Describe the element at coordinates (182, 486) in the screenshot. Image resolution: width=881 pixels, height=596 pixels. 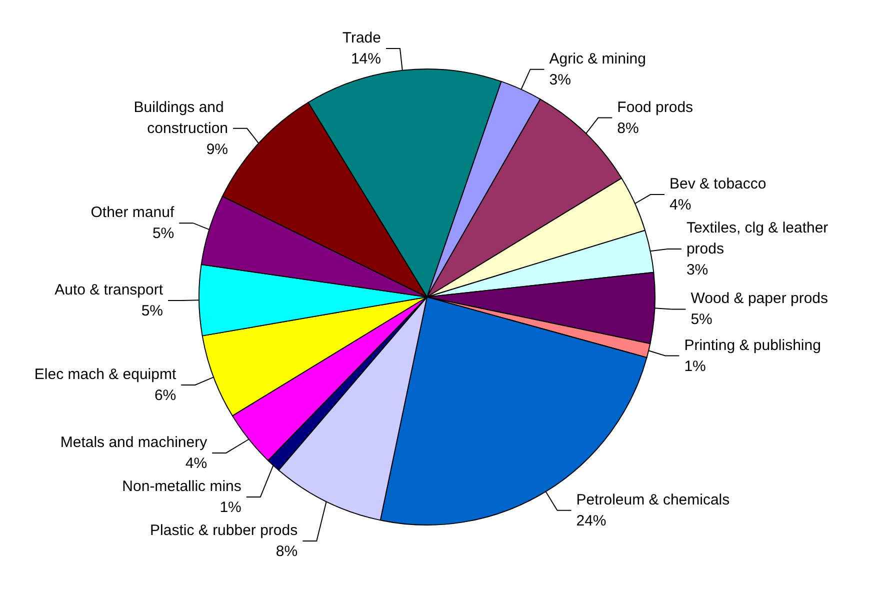
I see `slice-label: Non-metallic mins` at that location.